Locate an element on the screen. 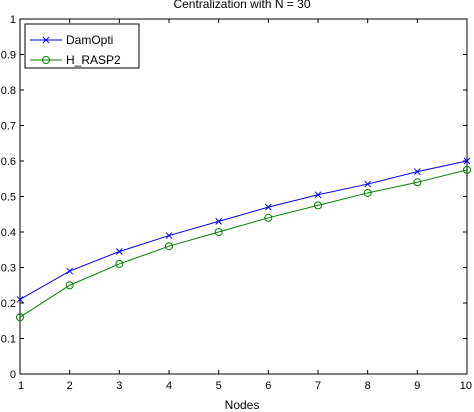 The width and height of the screenshot is (474, 412). legend-label: DamOpti is located at coordinates (89, 40).